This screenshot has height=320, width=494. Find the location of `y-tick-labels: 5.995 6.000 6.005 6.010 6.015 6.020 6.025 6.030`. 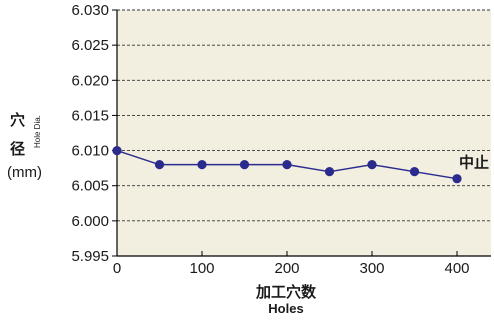

y-tick-labels: 5.995 6.000 6.005 6.010 6.015 6.020 6.025 6.030 is located at coordinates (94, 133).